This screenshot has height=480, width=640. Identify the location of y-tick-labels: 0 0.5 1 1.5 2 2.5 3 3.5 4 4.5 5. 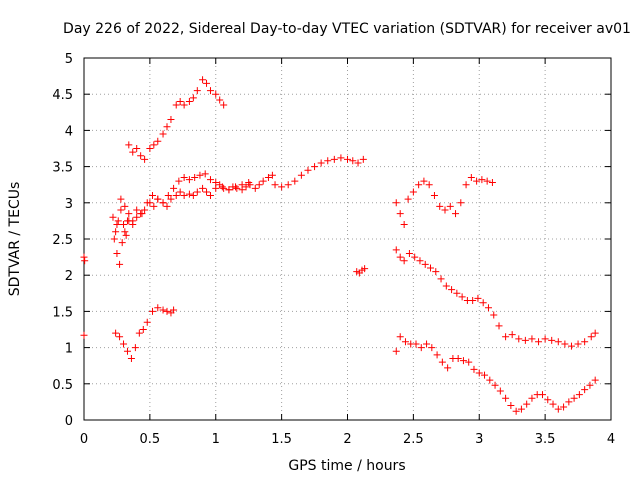
(62, 240).